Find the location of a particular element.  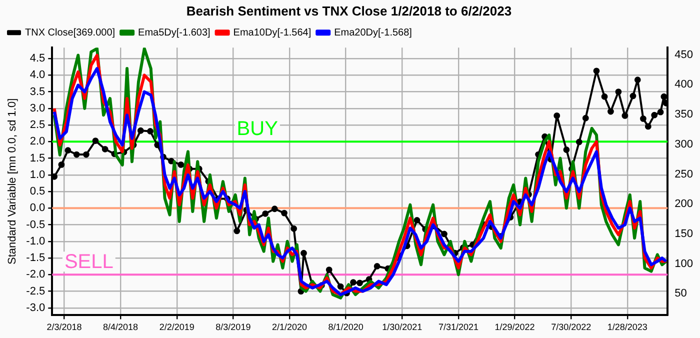

y-tick-label: 2.0 is located at coordinates (38, 142).